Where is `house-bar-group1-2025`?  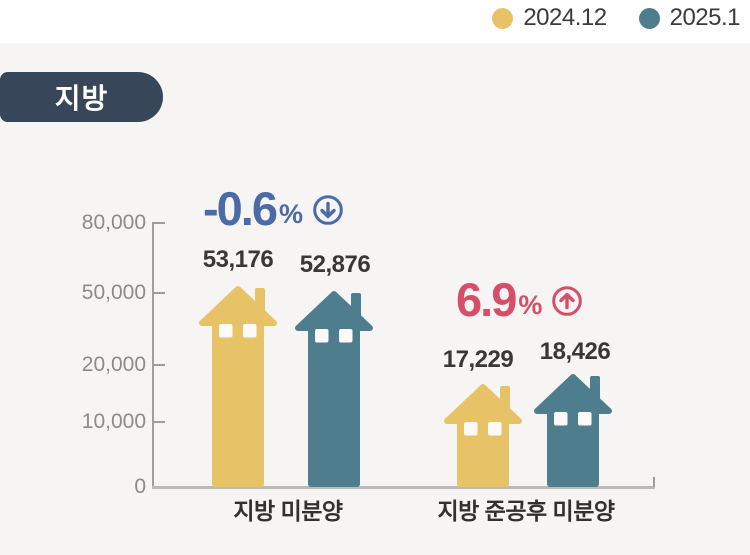 house-bar-group1-2025 is located at coordinates (334, 389).